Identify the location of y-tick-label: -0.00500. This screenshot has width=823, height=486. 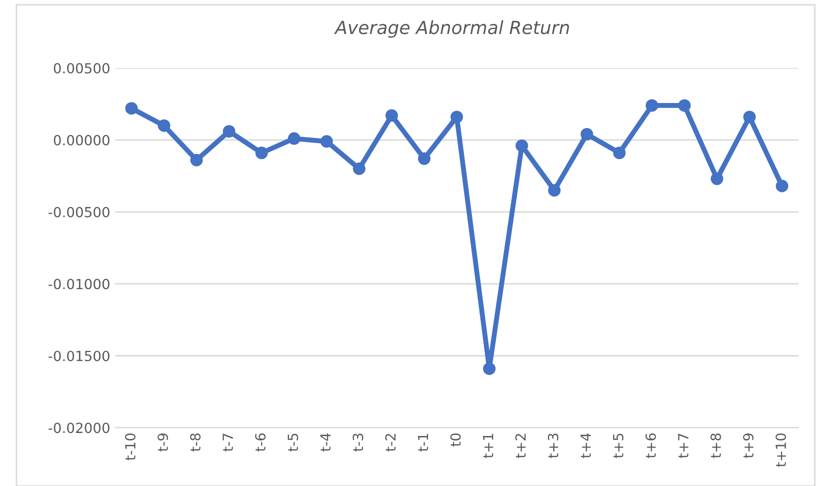
(79, 212).